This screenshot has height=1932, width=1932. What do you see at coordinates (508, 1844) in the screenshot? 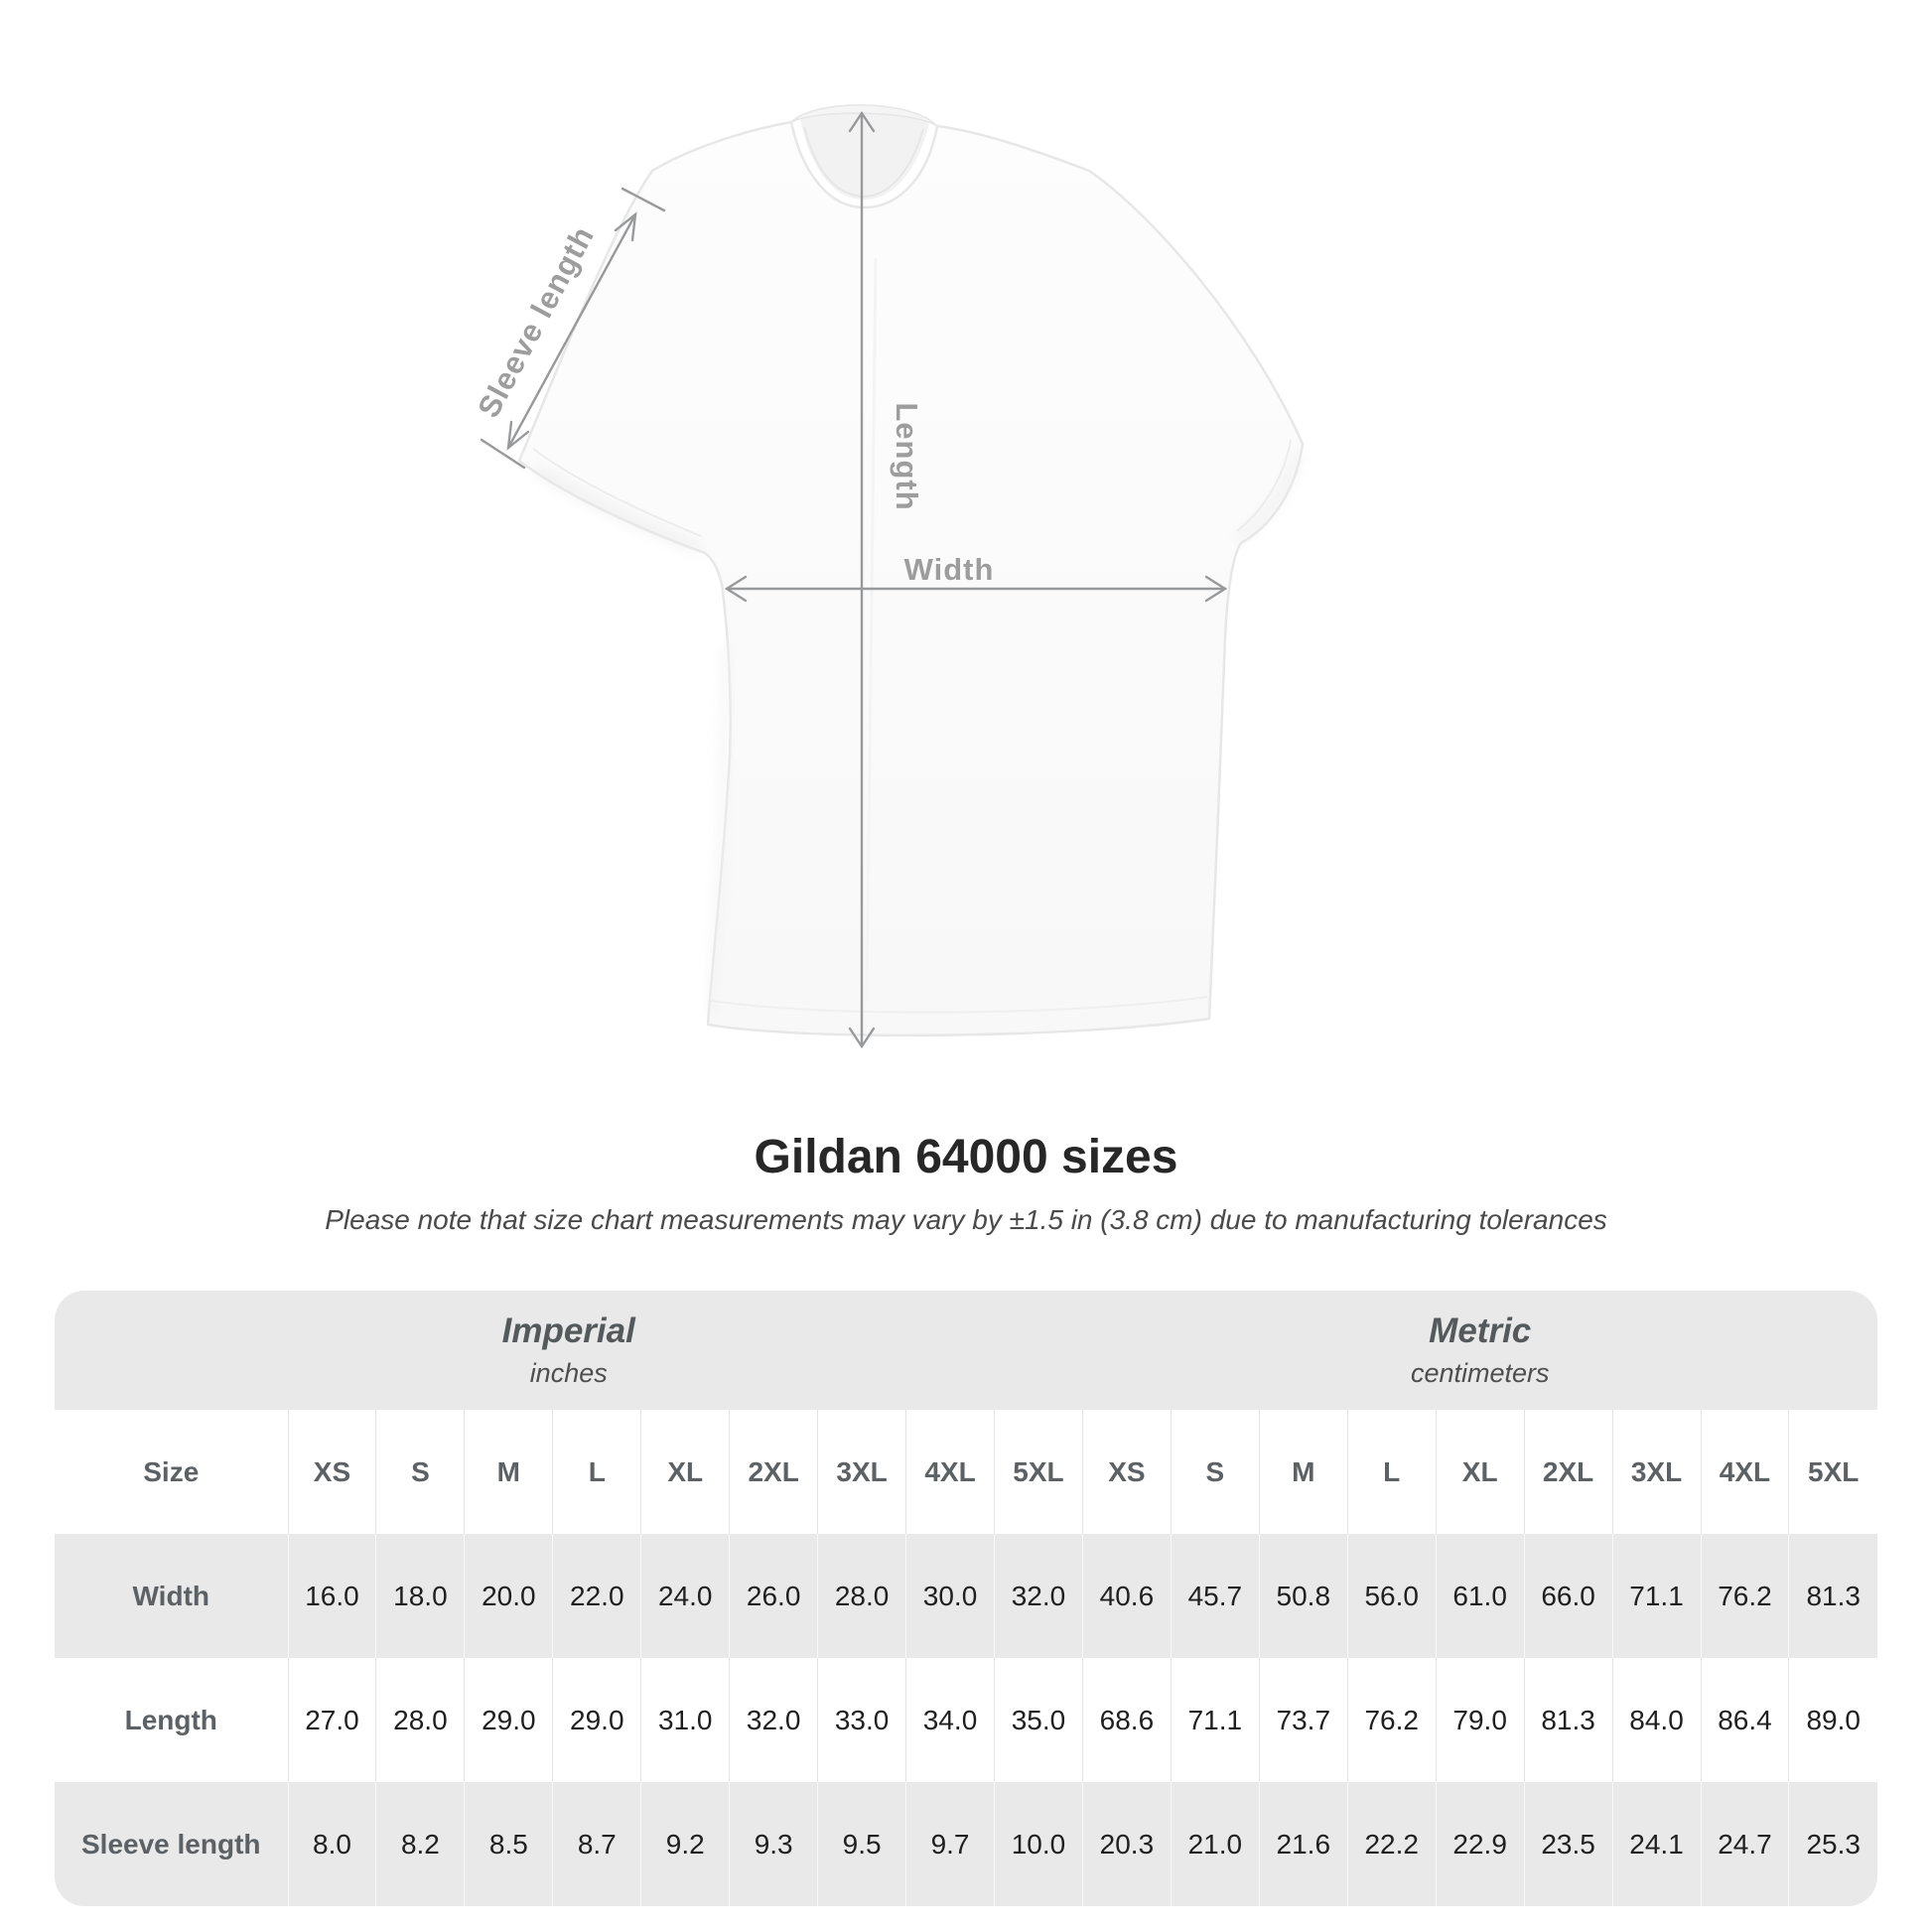
I see `value-cell: 8.5` at bounding box center [508, 1844].